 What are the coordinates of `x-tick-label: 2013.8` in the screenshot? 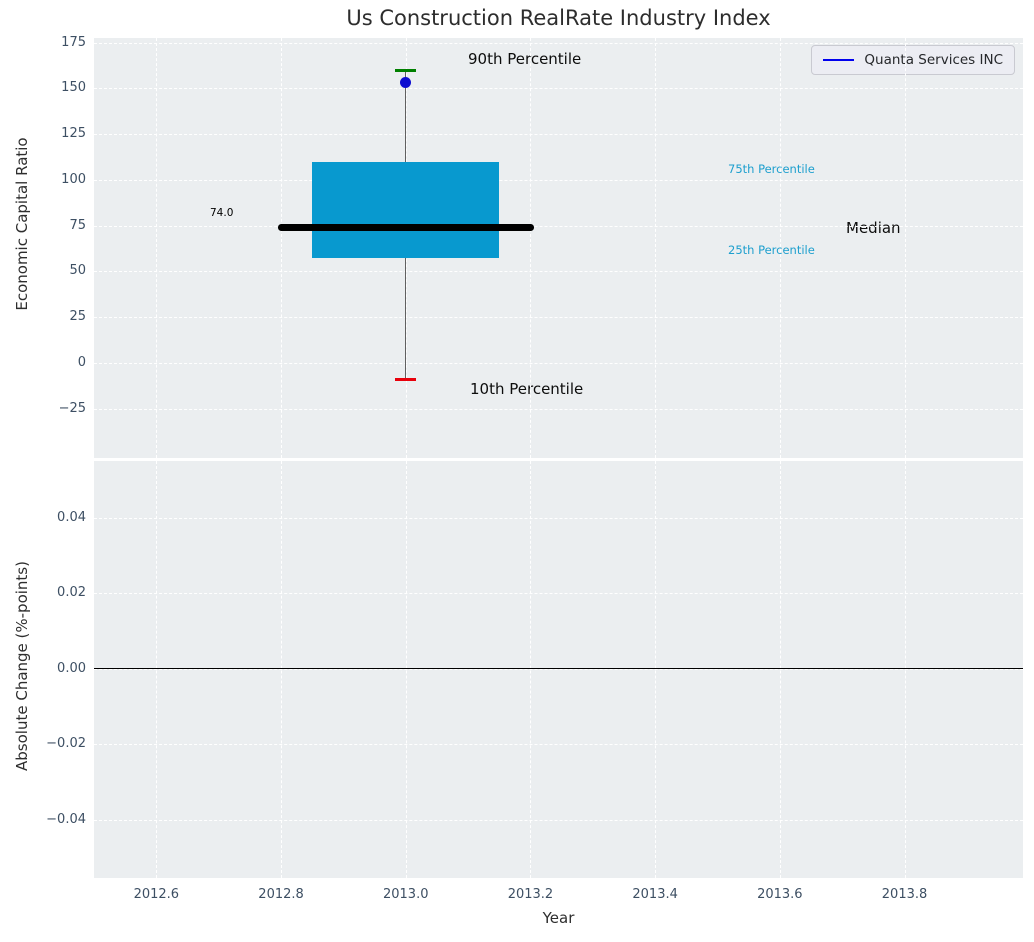 It's located at (904, 894).